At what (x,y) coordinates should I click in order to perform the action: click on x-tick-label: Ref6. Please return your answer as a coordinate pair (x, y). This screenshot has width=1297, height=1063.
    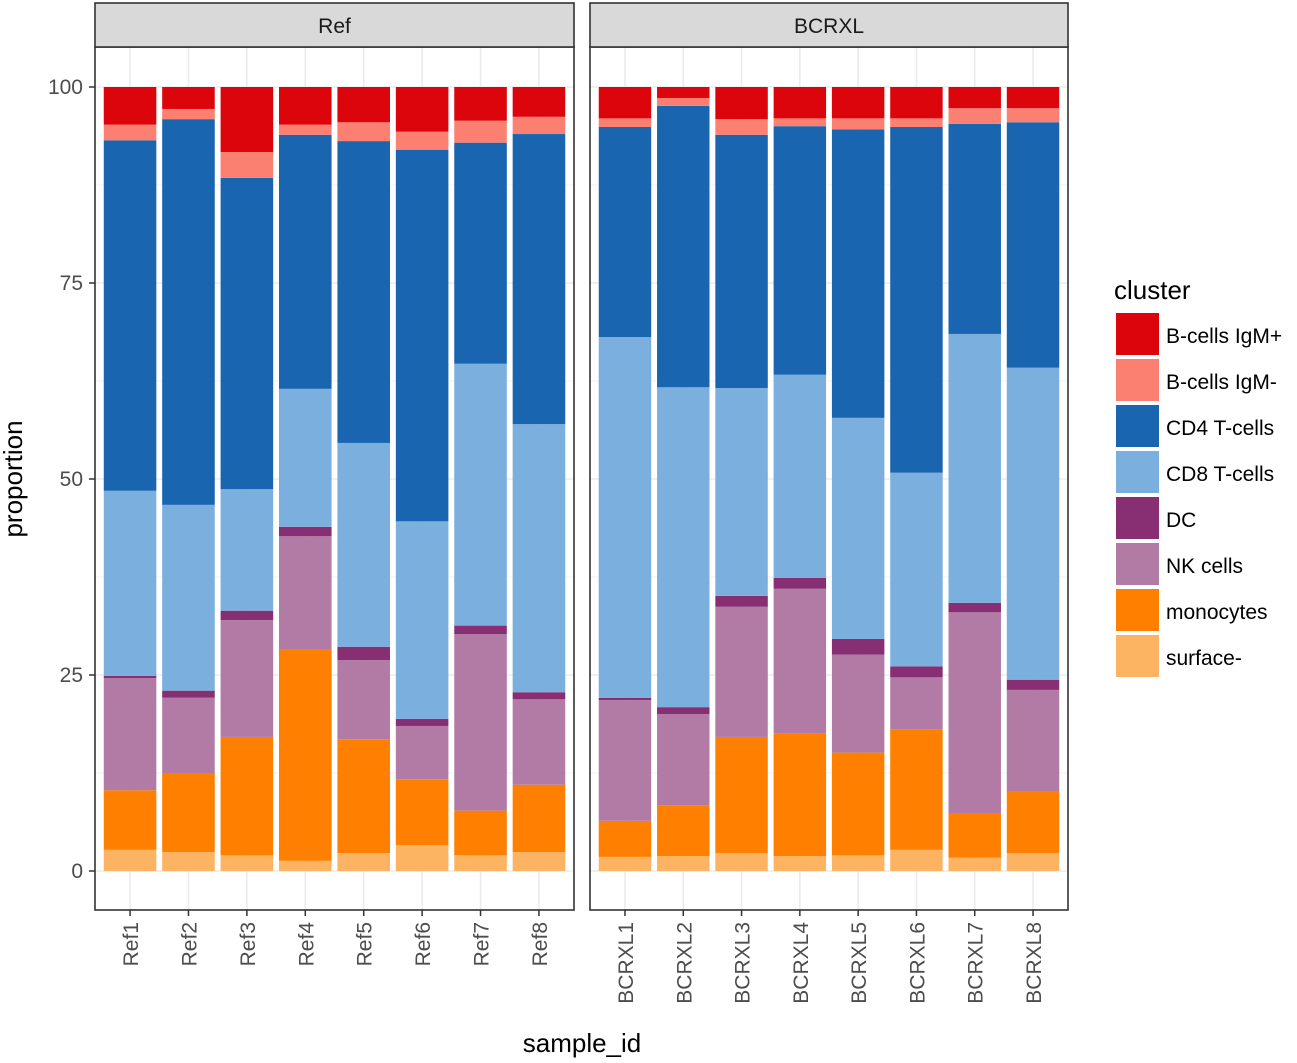
    Looking at the image, I should click on (423, 944).